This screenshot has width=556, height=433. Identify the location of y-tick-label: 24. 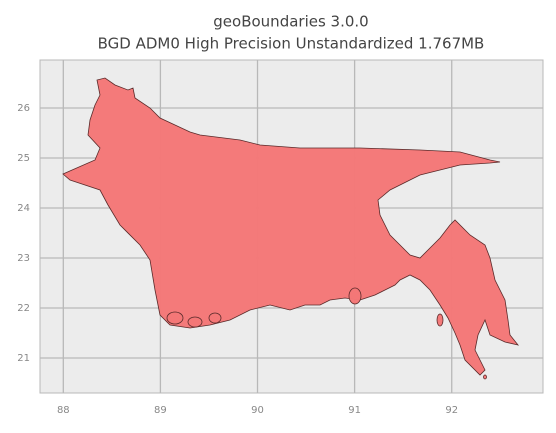
(23, 208).